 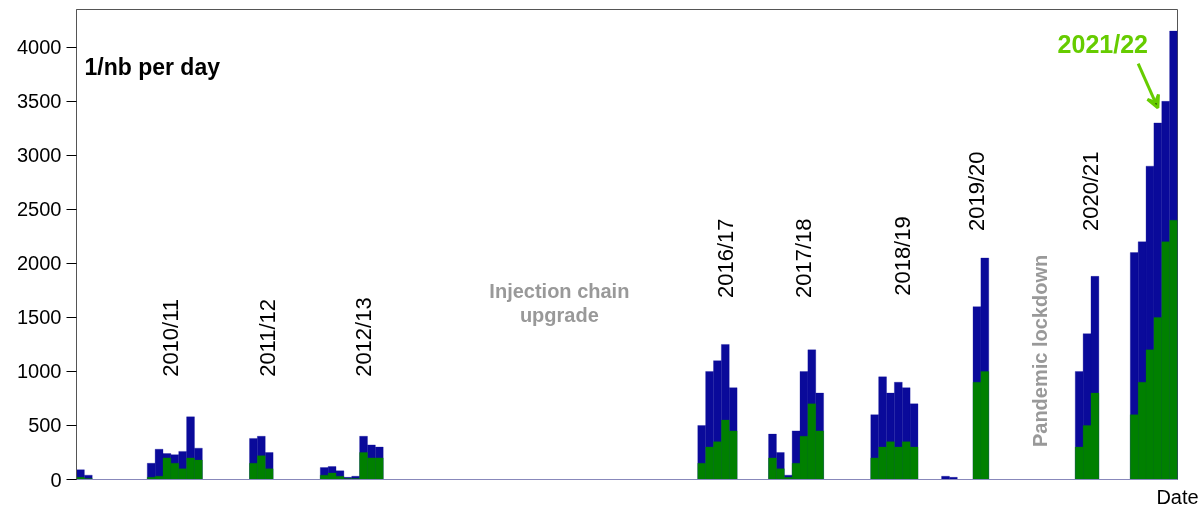 What do you see at coordinates (1091, 191) in the screenshot?
I see `annotation: 2020/21` at bounding box center [1091, 191].